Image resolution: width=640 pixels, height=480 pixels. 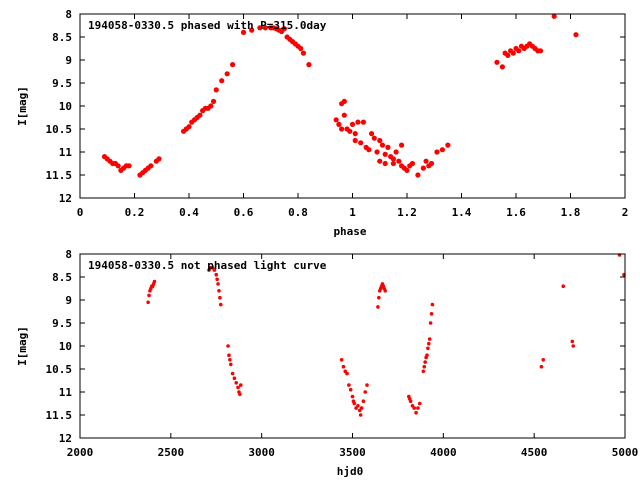 What do you see at coordinates (352, 452) in the screenshot?
I see `x-tick-label: 3500` at bounding box center [352, 452].